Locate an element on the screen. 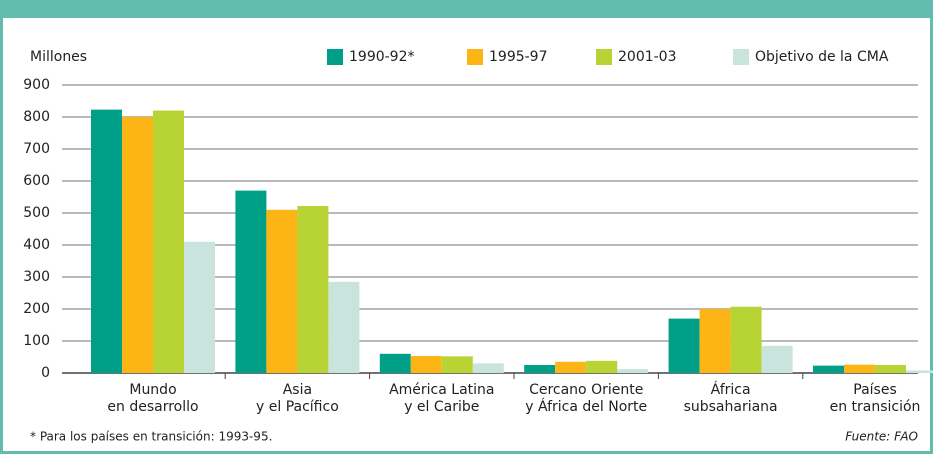 The width and height of the screenshot is (933, 458). y-axis-label: Millones is located at coordinates (58, 57).